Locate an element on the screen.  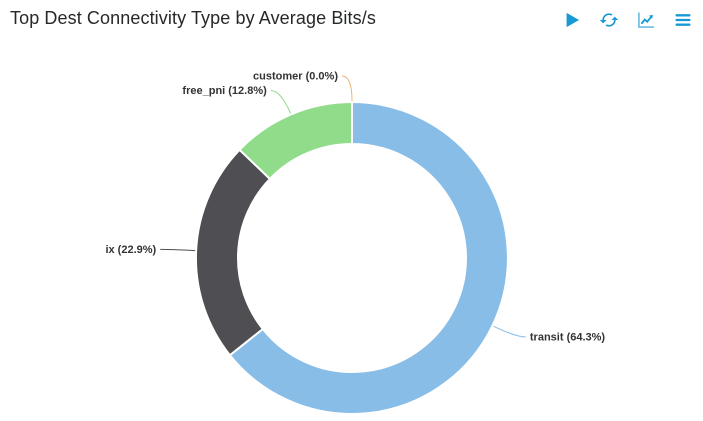
toolbar is located at coordinates (628, 18).